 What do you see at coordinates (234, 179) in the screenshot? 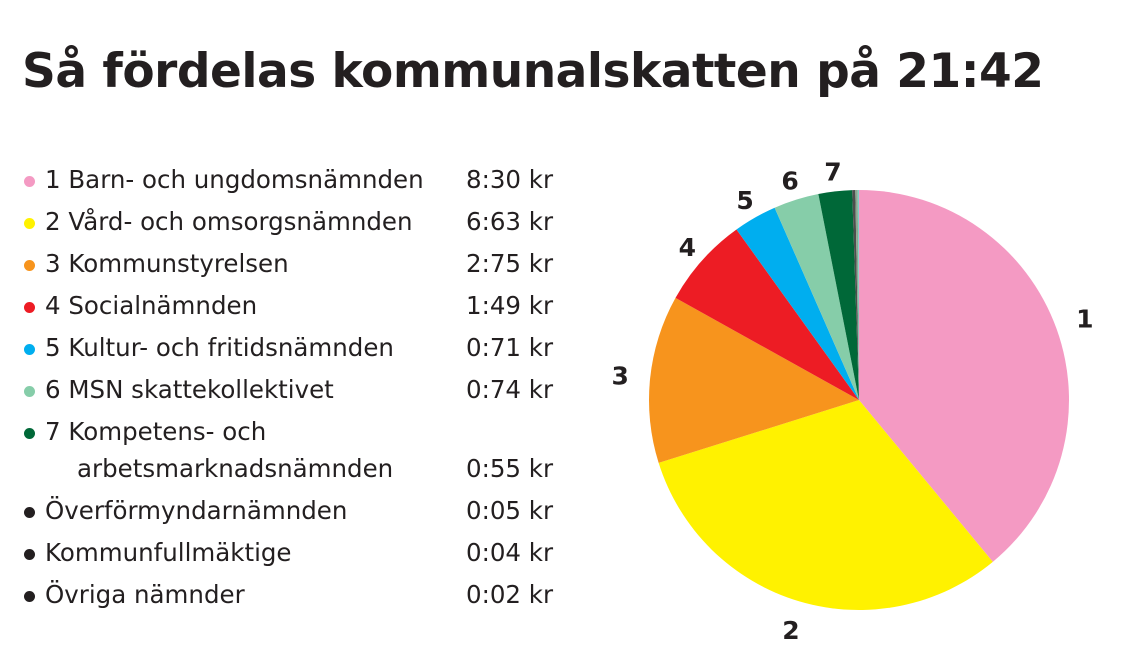
I see `legend-label: 1 Barn- och ungdomsnämnden` at bounding box center [234, 179].